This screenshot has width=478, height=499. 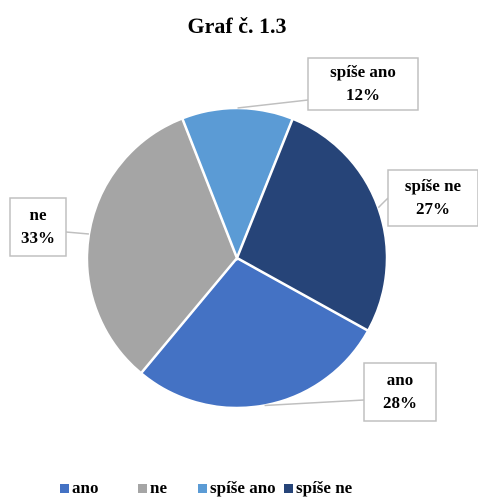 I want to click on legend-label: ne, so click(x=158, y=487).